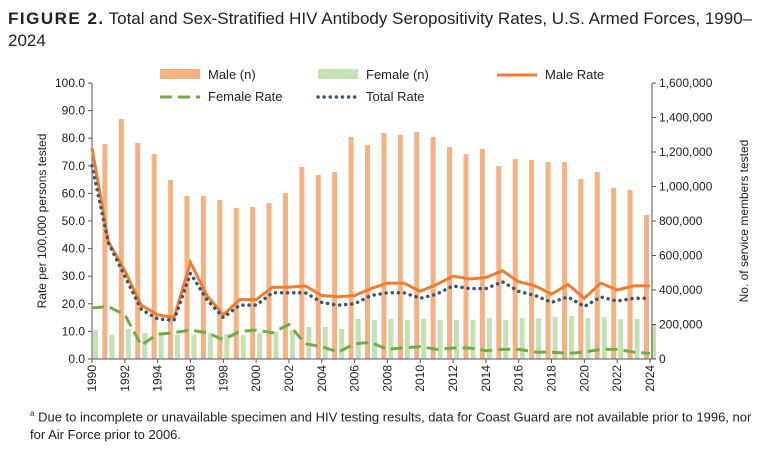 This screenshot has height=459, width=778. I want to click on x-tick-label: 1994, so click(158, 378).